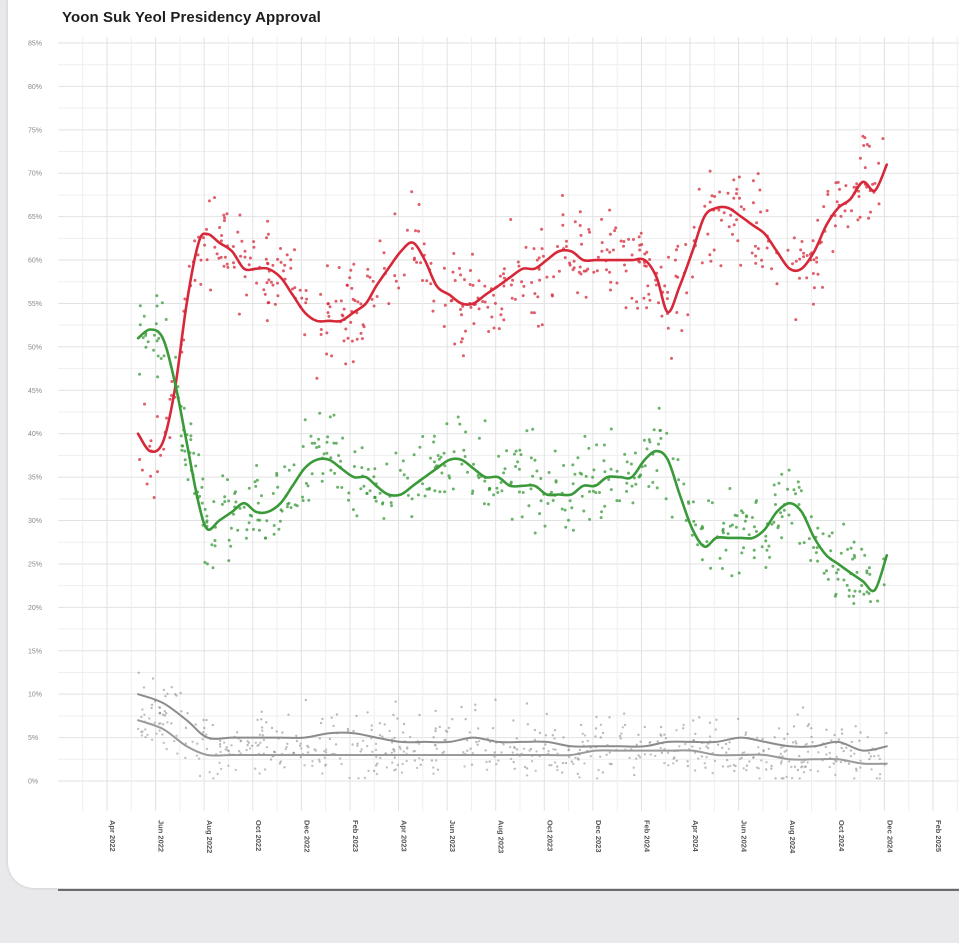 This screenshot has width=959, height=943. What do you see at coordinates (509, 743) in the screenshot?
I see `poll-point-group` at bounding box center [509, 743].